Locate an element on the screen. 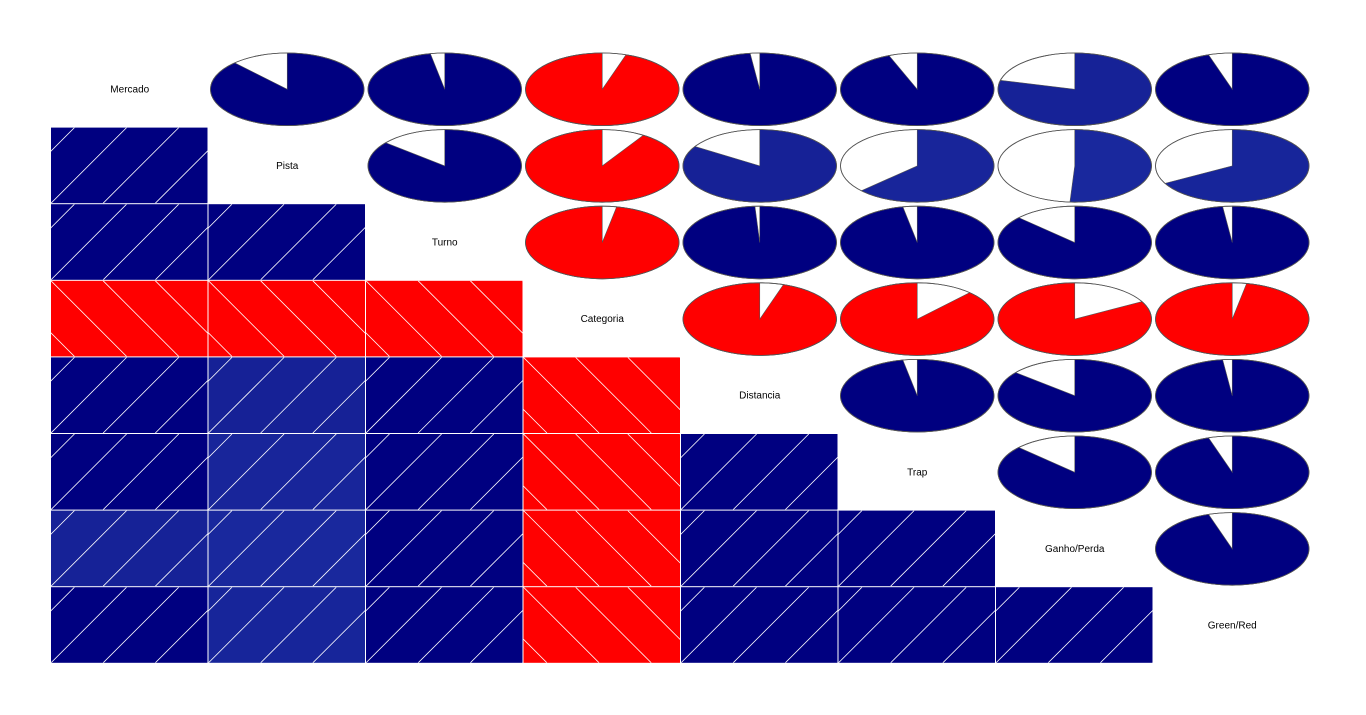 The width and height of the screenshot is (1366, 715). diagonal-label-4: Distancia is located at coordinates (760, 396).